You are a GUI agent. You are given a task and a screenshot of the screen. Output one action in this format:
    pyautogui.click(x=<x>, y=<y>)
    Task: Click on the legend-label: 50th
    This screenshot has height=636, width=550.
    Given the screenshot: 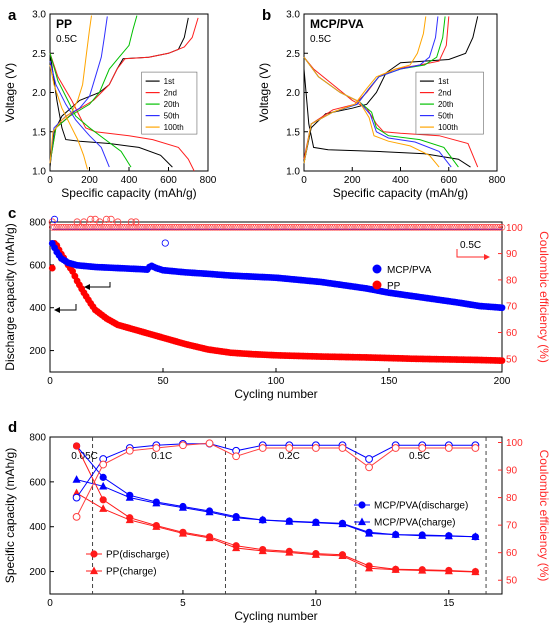 What is the action you would take?
    pyautogui.click(x=172, y=116)
    